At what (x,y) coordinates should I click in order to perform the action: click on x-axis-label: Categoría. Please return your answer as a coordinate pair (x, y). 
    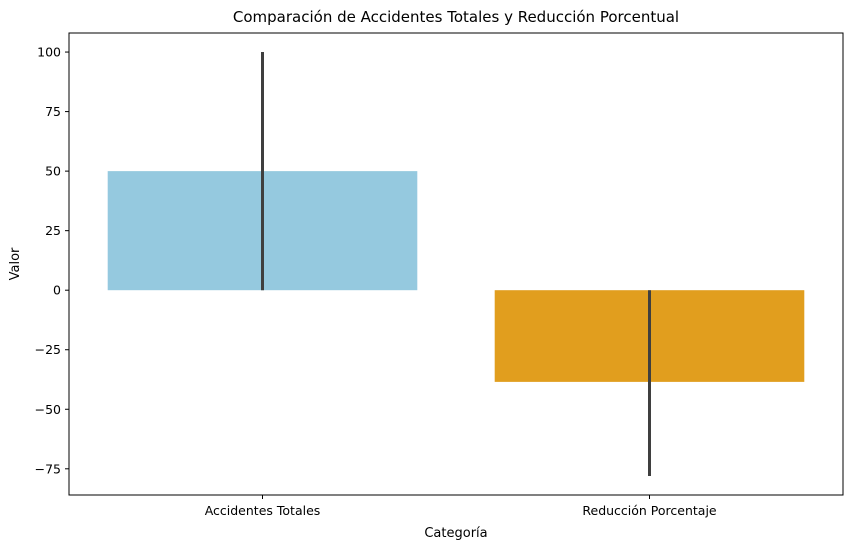
    Looking at the image, I should click on (455, 533).